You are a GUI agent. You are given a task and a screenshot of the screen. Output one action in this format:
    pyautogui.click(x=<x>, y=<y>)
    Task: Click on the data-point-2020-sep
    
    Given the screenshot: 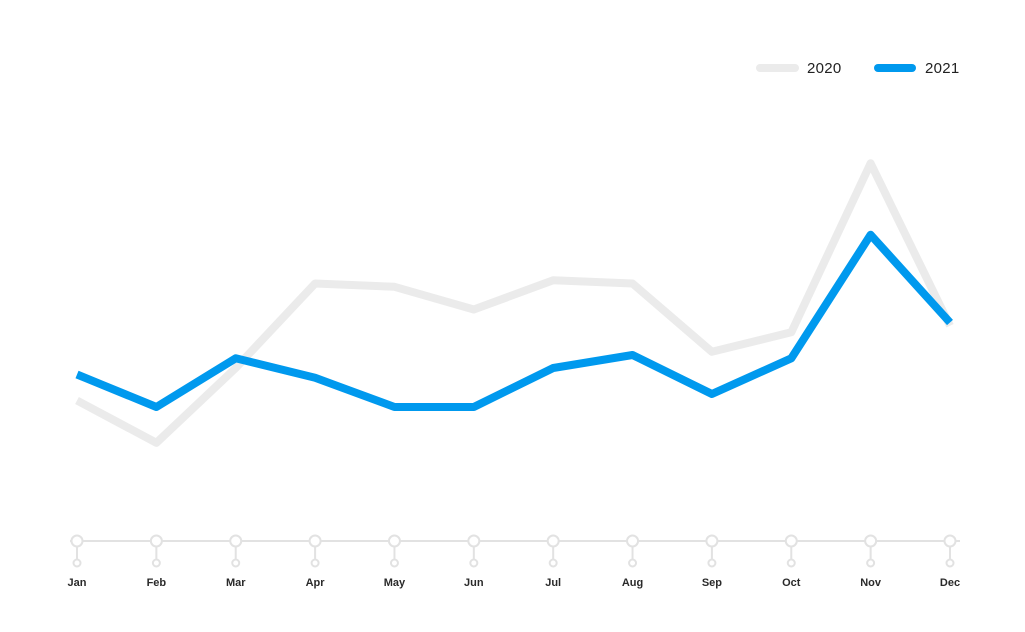 What is the action you would take?
    pyautogui.click(x=712, y=352)
    